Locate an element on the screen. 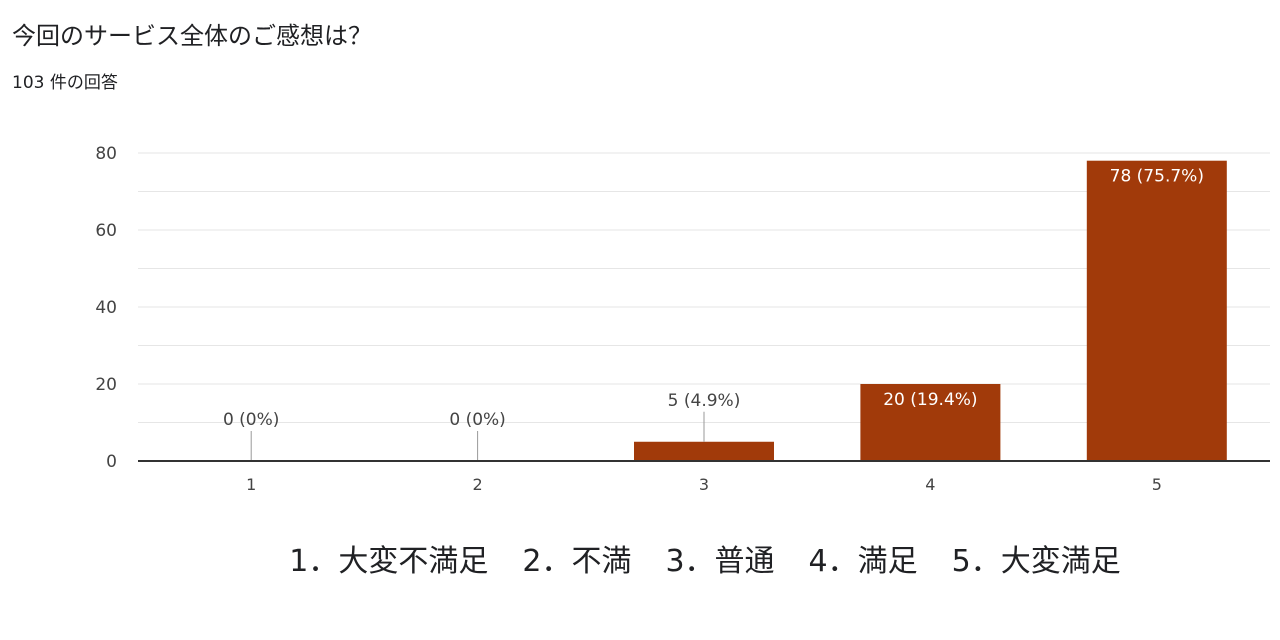 This screenshot has height=640, width=1280. legend-item-5: 5．大変満足 is located at coordinates (1036, 561).